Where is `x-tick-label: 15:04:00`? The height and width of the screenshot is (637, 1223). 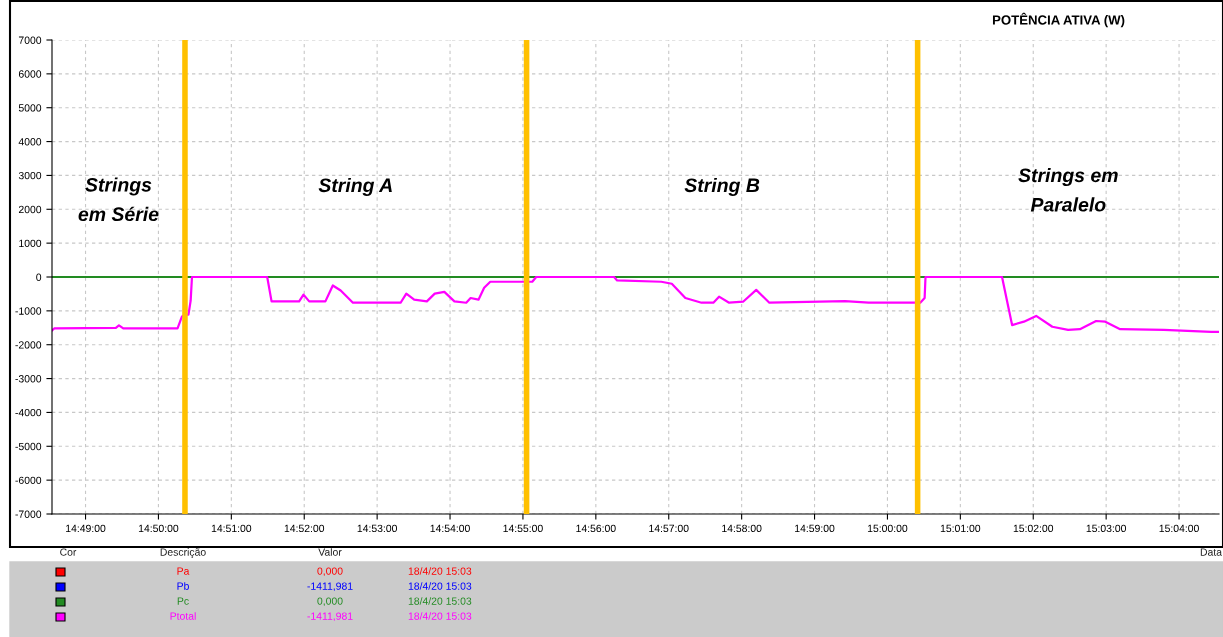
x-tick-label: 15:04:00 is located at coordinates (1179, 528).